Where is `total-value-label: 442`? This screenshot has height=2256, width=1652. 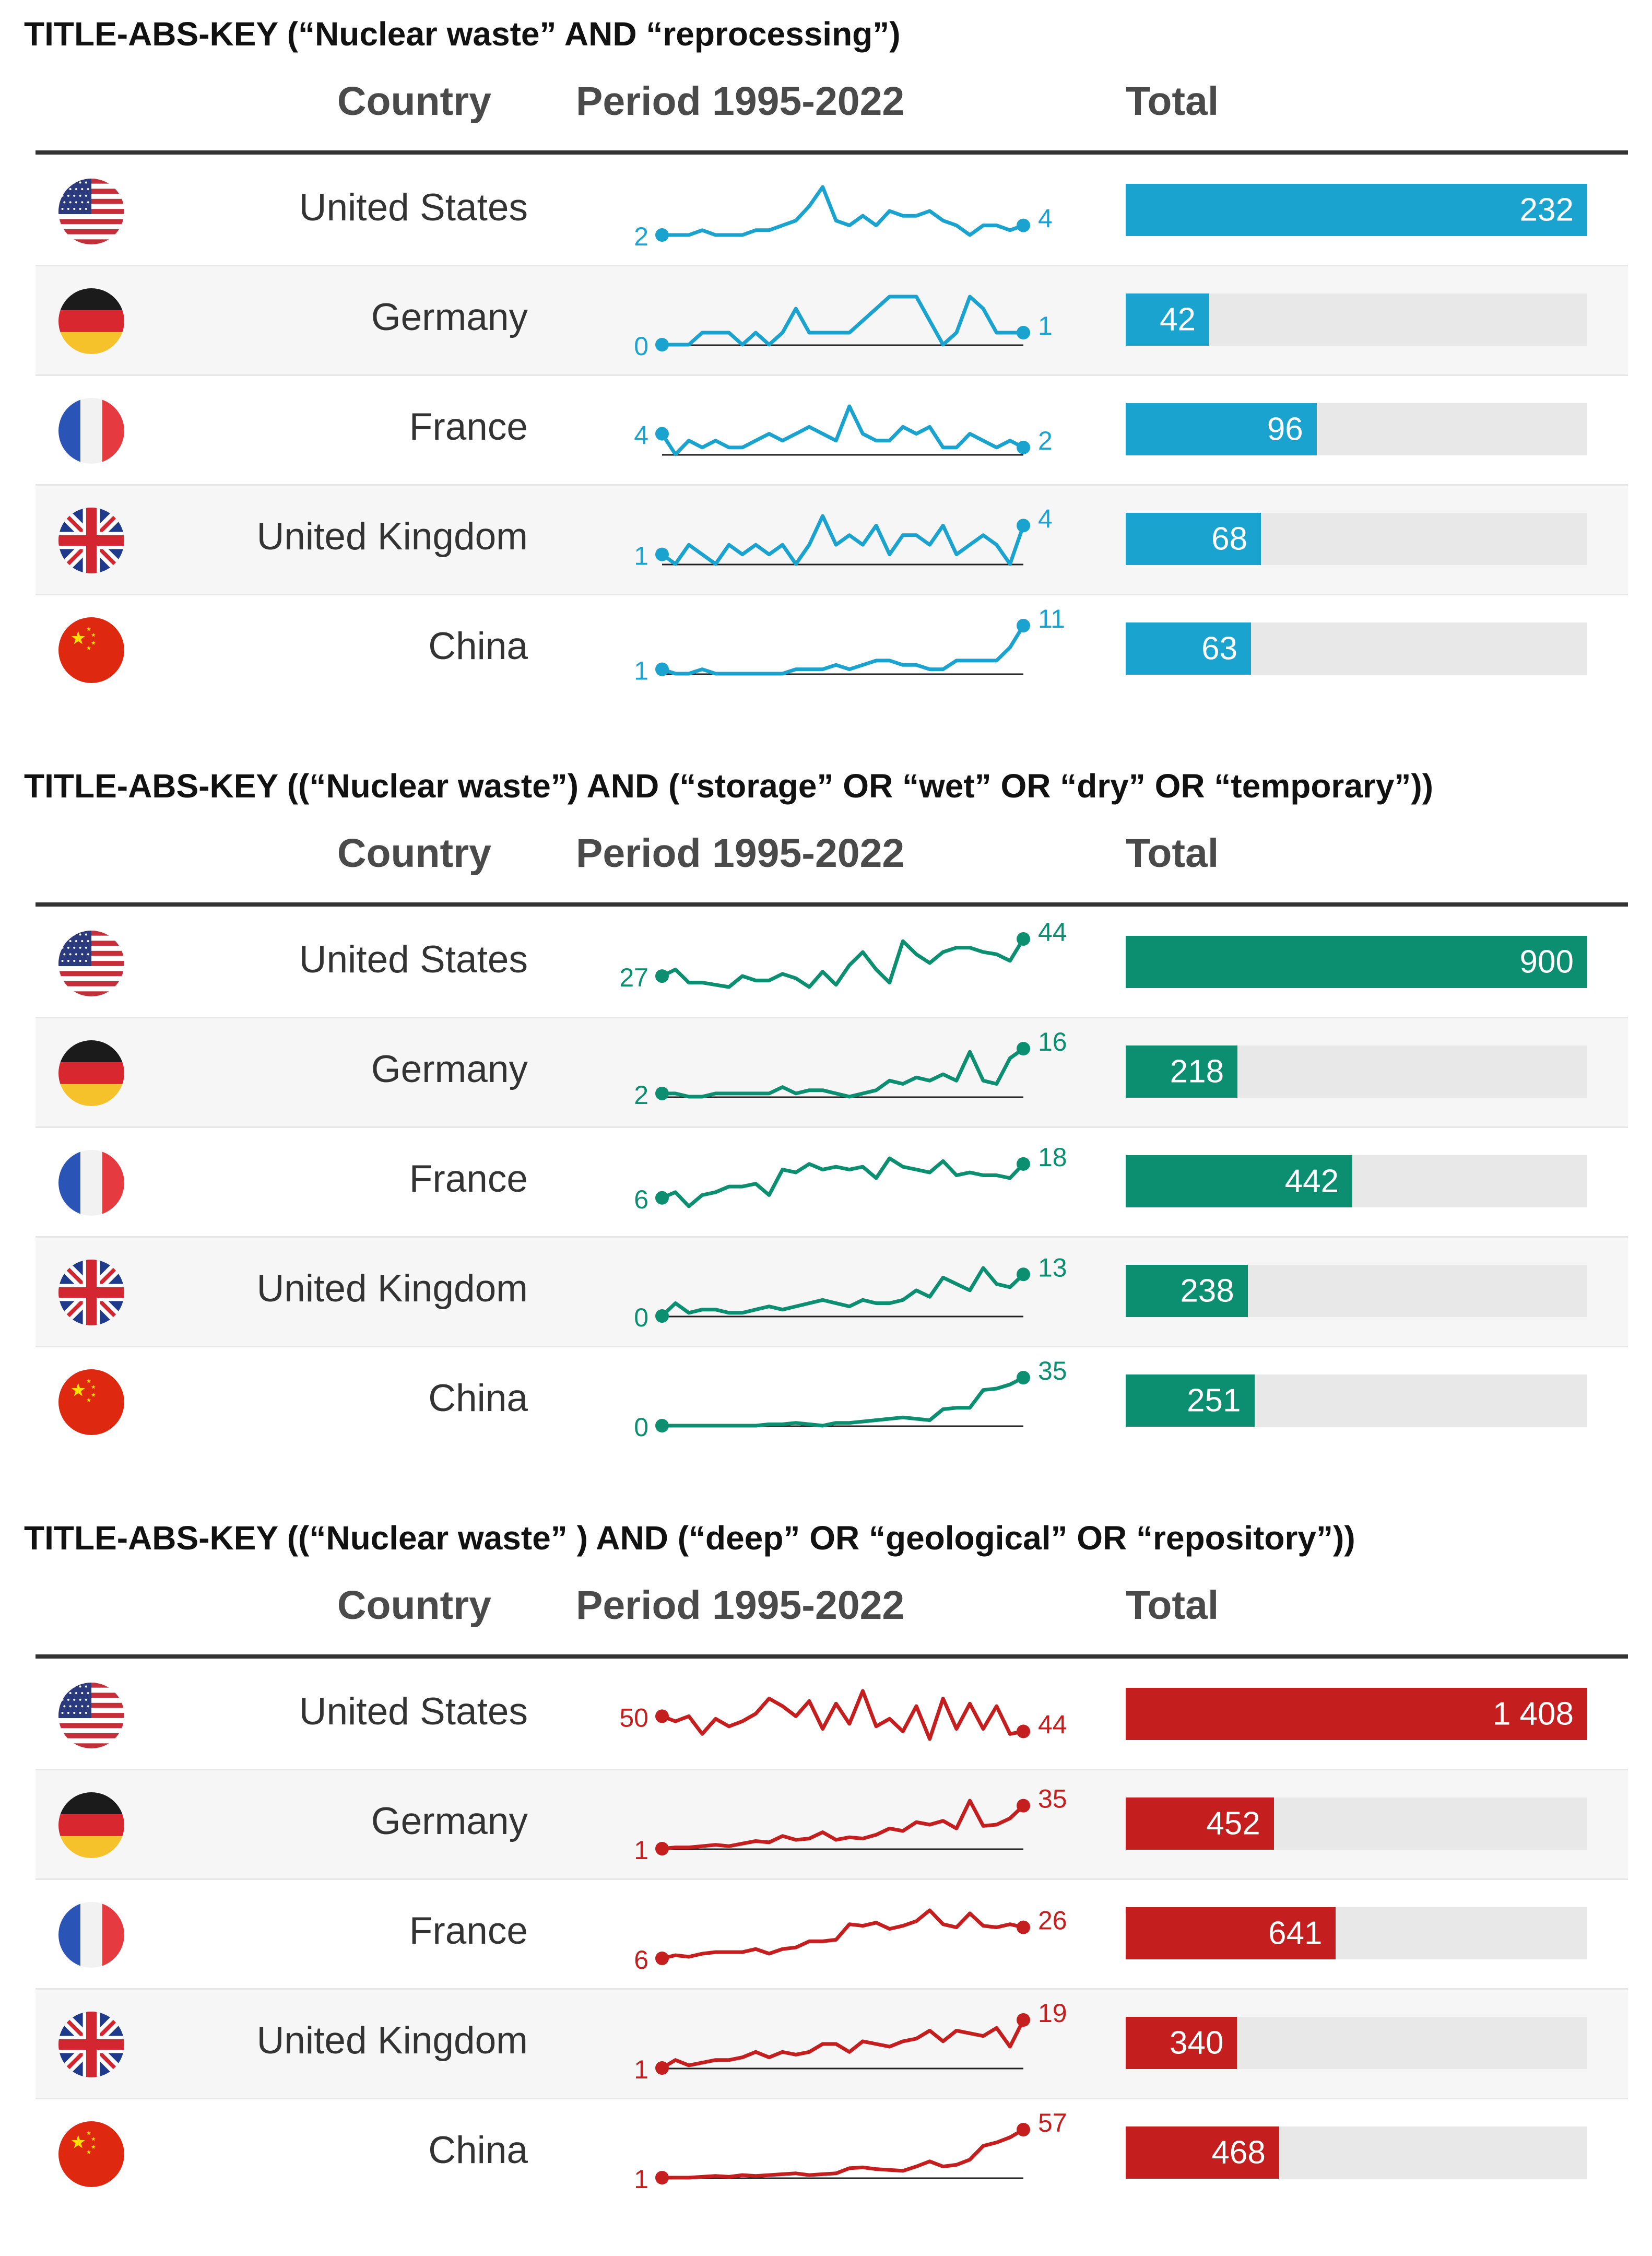 total-value-label: 442 is located at coordinates (1311, 1181).